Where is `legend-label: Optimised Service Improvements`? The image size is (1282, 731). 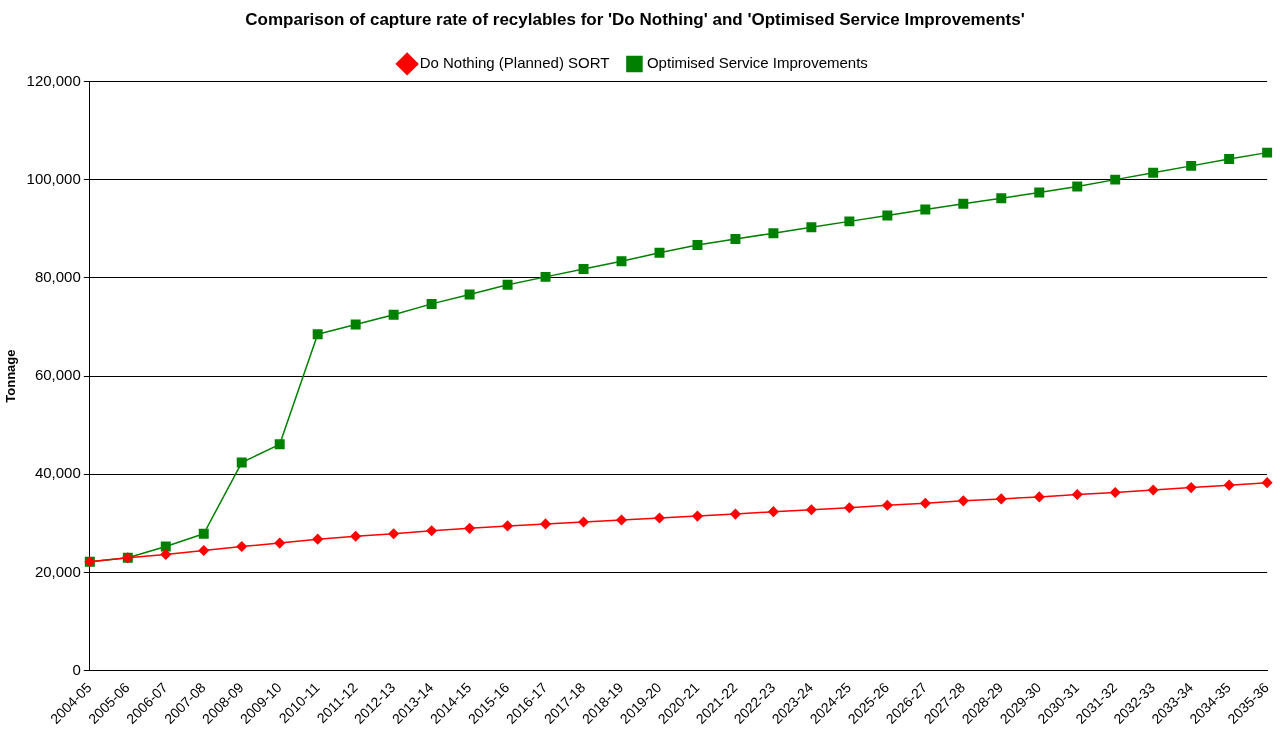 legend-label: Optimised Service Improvements is located at coordinates (757, 63).